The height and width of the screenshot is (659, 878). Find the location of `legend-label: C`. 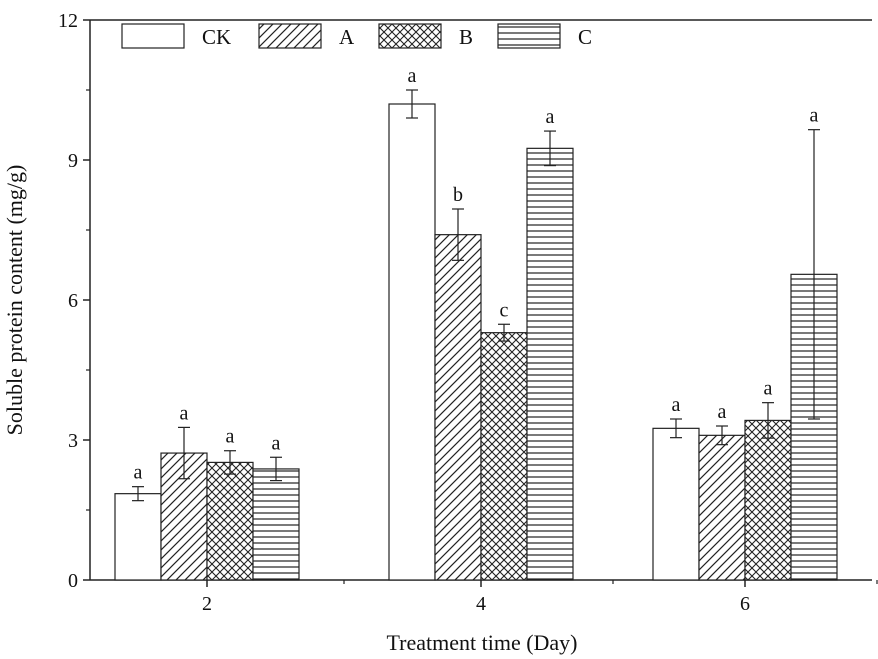

legend-label: C is located at coordinates (585, 37).